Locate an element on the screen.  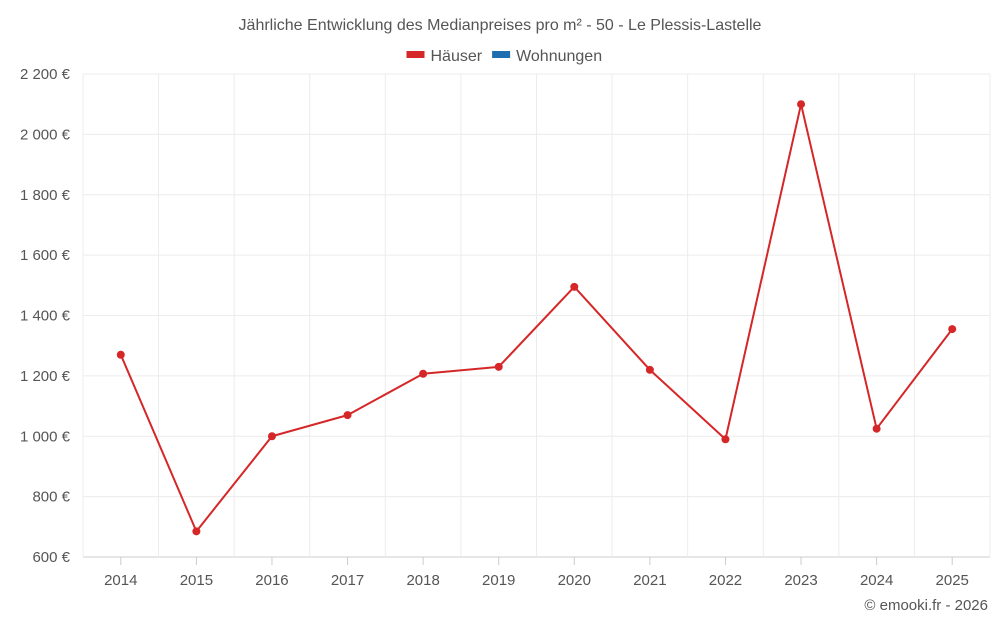
x-tick-label-2016: 2016 is located at coordinates (271, 580).